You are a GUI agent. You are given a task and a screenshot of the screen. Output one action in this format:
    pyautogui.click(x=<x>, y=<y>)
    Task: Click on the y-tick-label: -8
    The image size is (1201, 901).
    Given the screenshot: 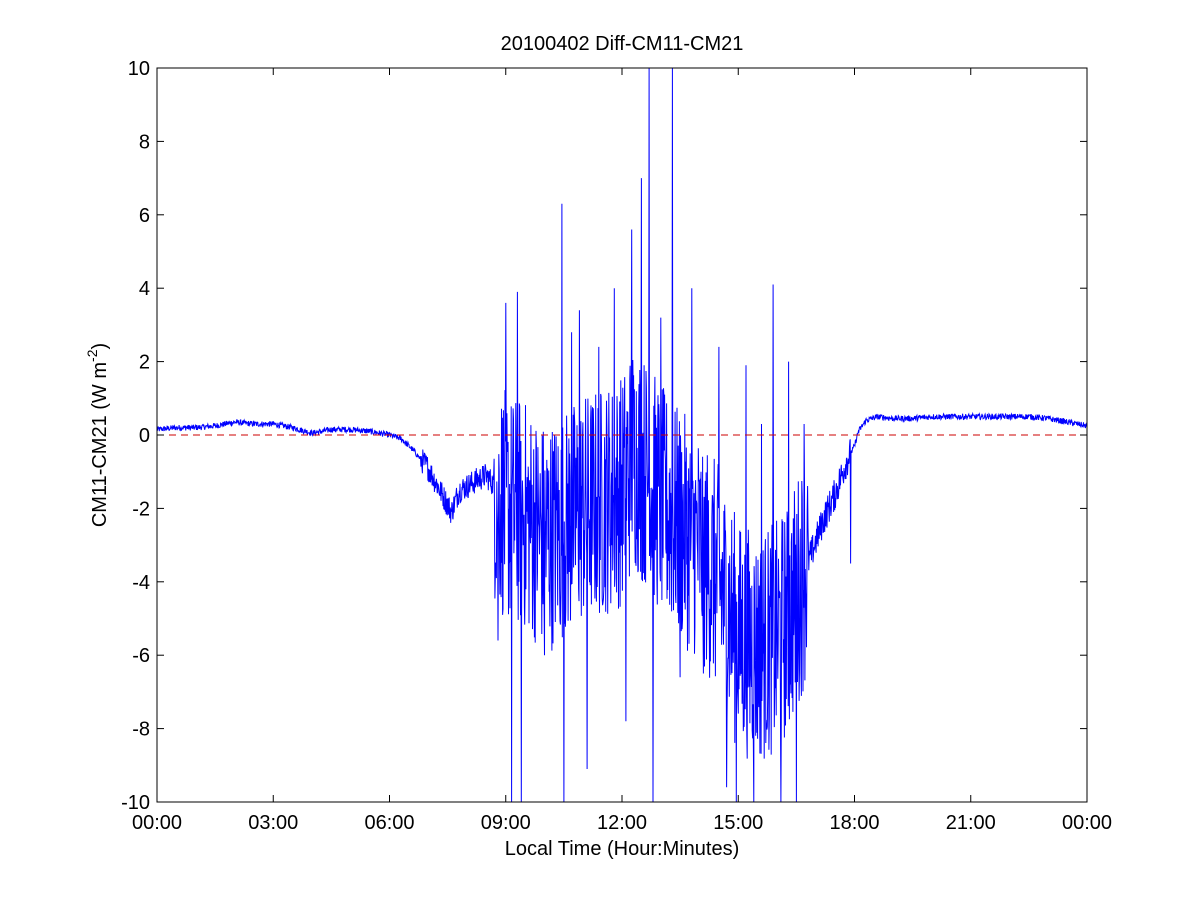 What is the action you would take?
    pyautogui.click(x=141, y=730)
    